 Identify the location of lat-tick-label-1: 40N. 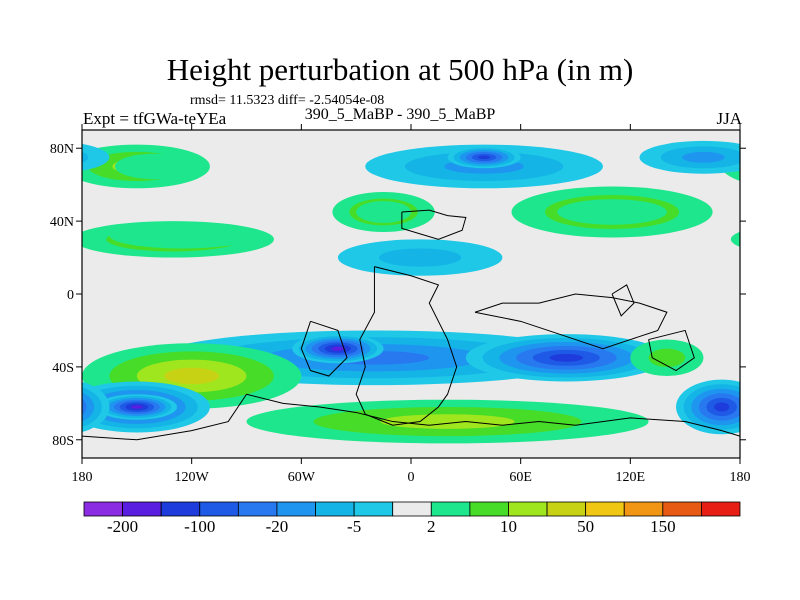
(62, 222).